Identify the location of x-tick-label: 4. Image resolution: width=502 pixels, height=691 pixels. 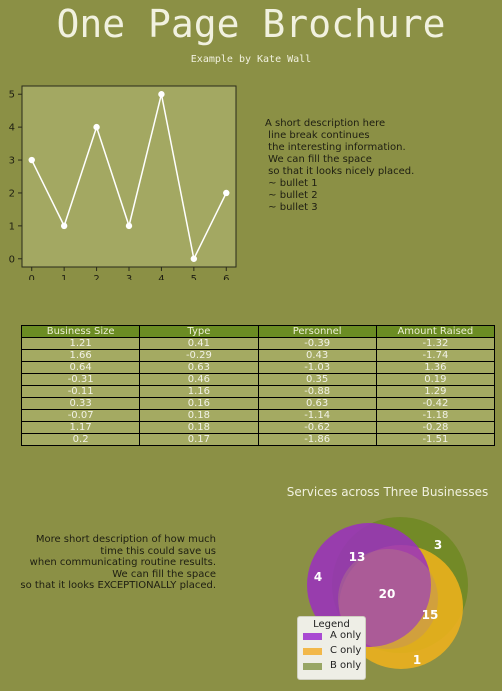
(161, 277).